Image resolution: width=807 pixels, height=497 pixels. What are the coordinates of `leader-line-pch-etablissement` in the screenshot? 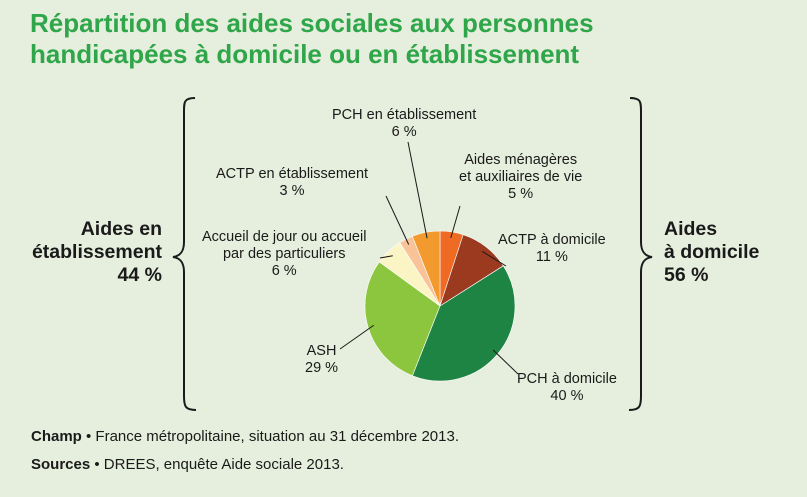 It's located at (417, 190).